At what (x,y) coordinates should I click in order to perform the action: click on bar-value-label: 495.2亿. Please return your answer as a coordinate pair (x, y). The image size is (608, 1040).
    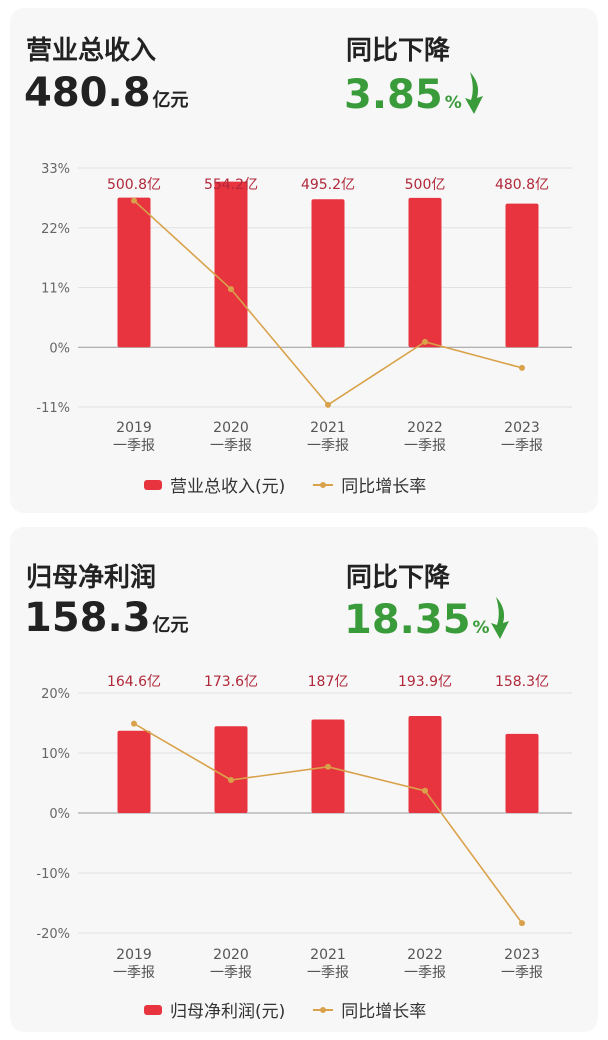
    Looking at the image, I should click on (328, 185).